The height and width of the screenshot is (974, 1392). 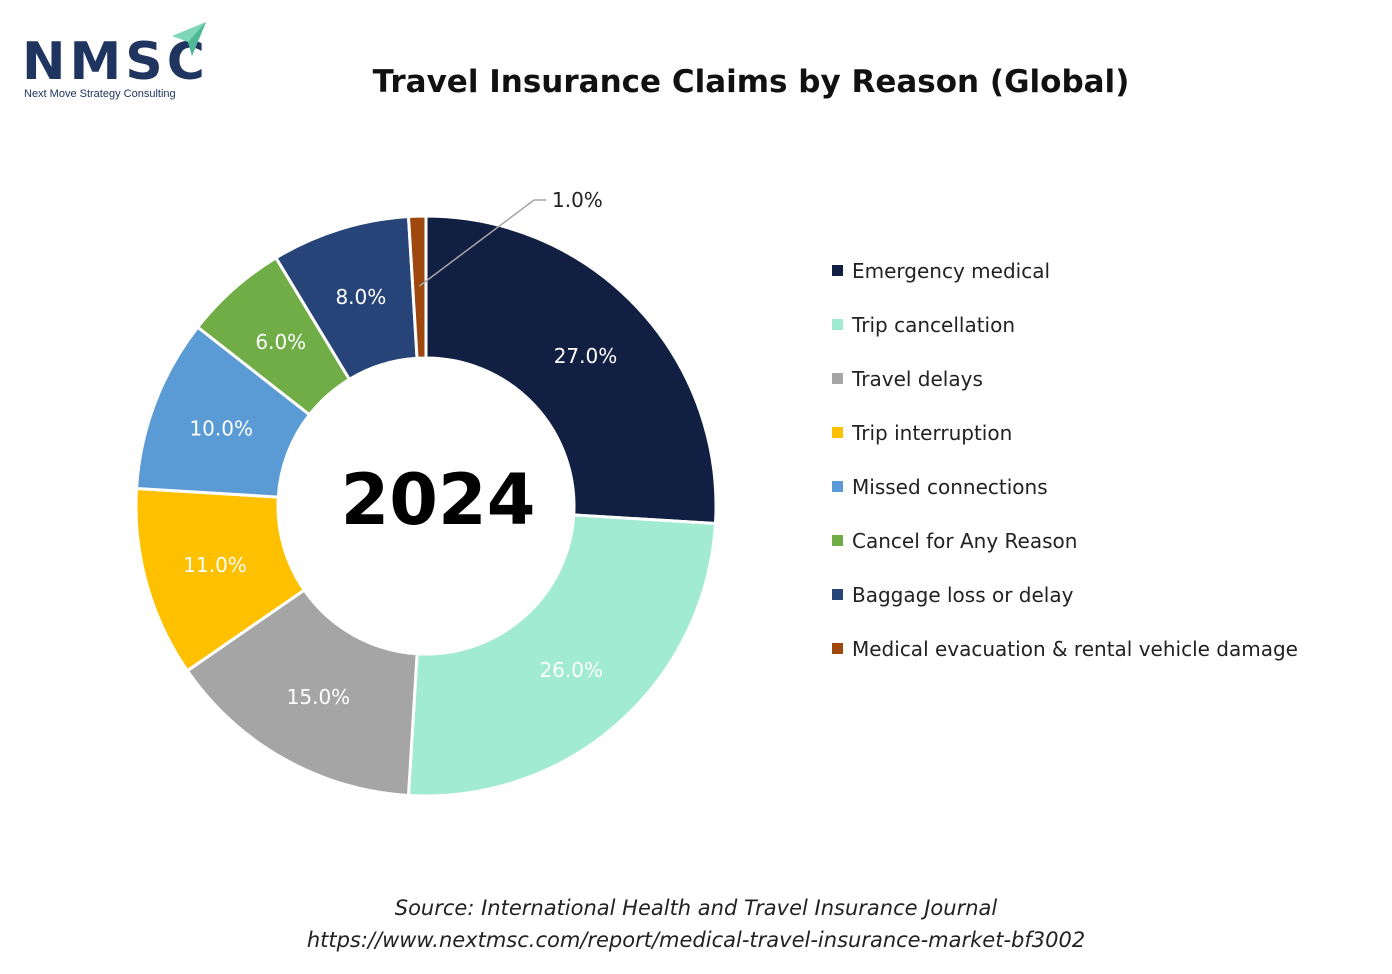 I want to click on legend-label: Travel delays, so click(x=917, y=379).